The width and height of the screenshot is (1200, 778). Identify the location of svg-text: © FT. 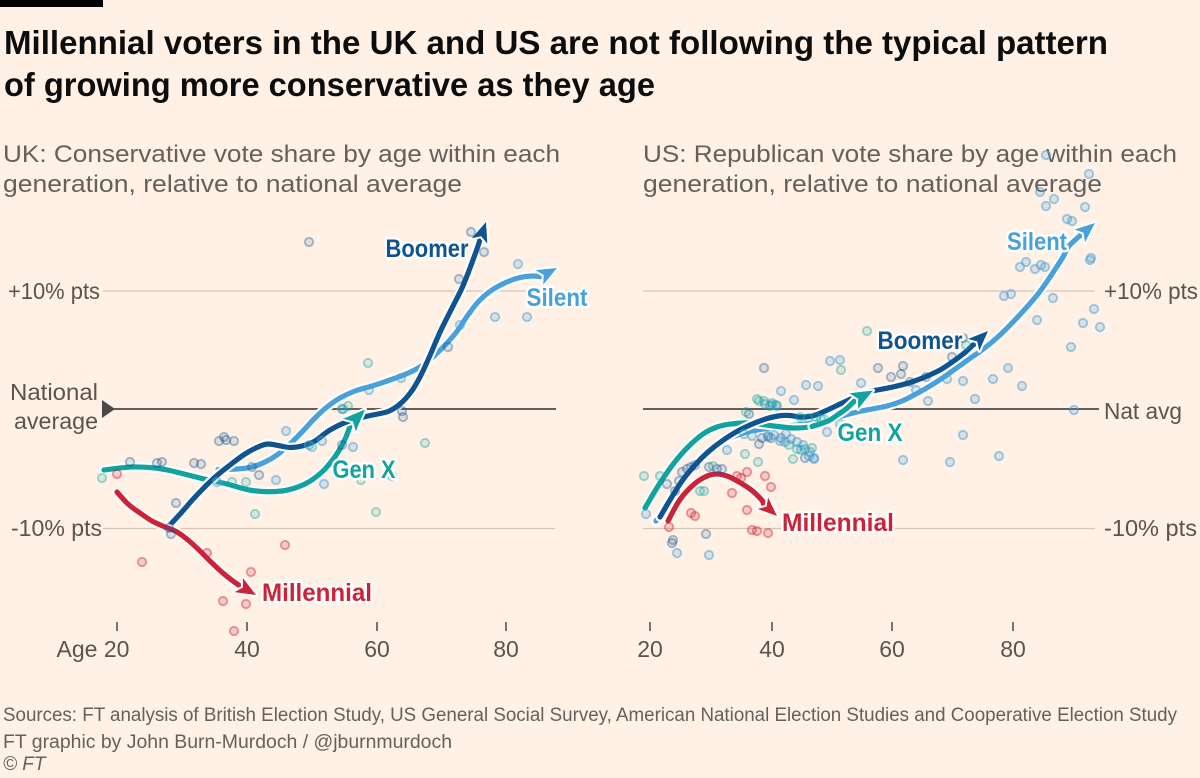
(25, 764).